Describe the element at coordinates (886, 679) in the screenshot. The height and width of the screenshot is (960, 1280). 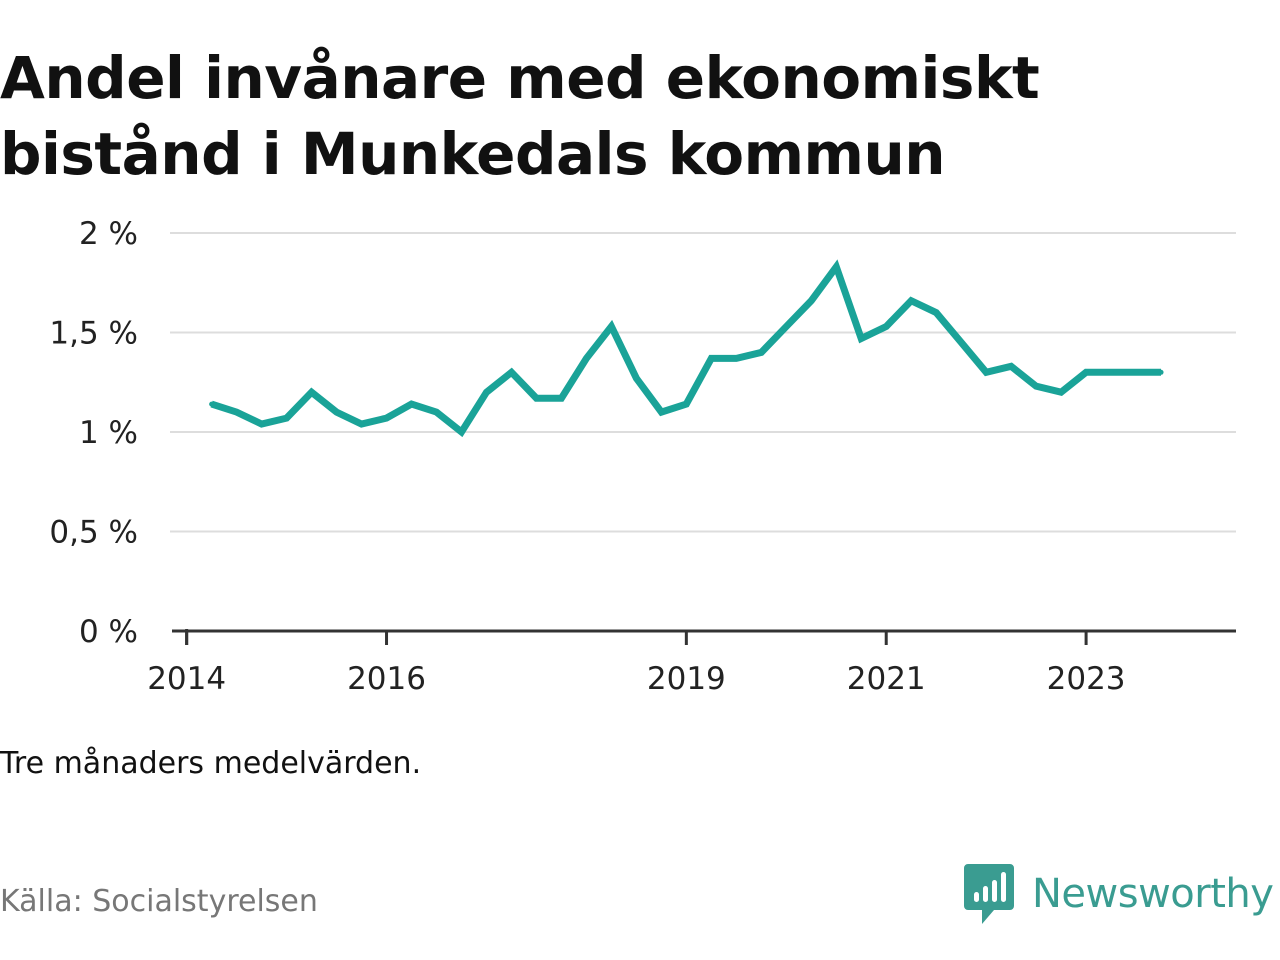
I see `x-tick-label: 2021` at that location.